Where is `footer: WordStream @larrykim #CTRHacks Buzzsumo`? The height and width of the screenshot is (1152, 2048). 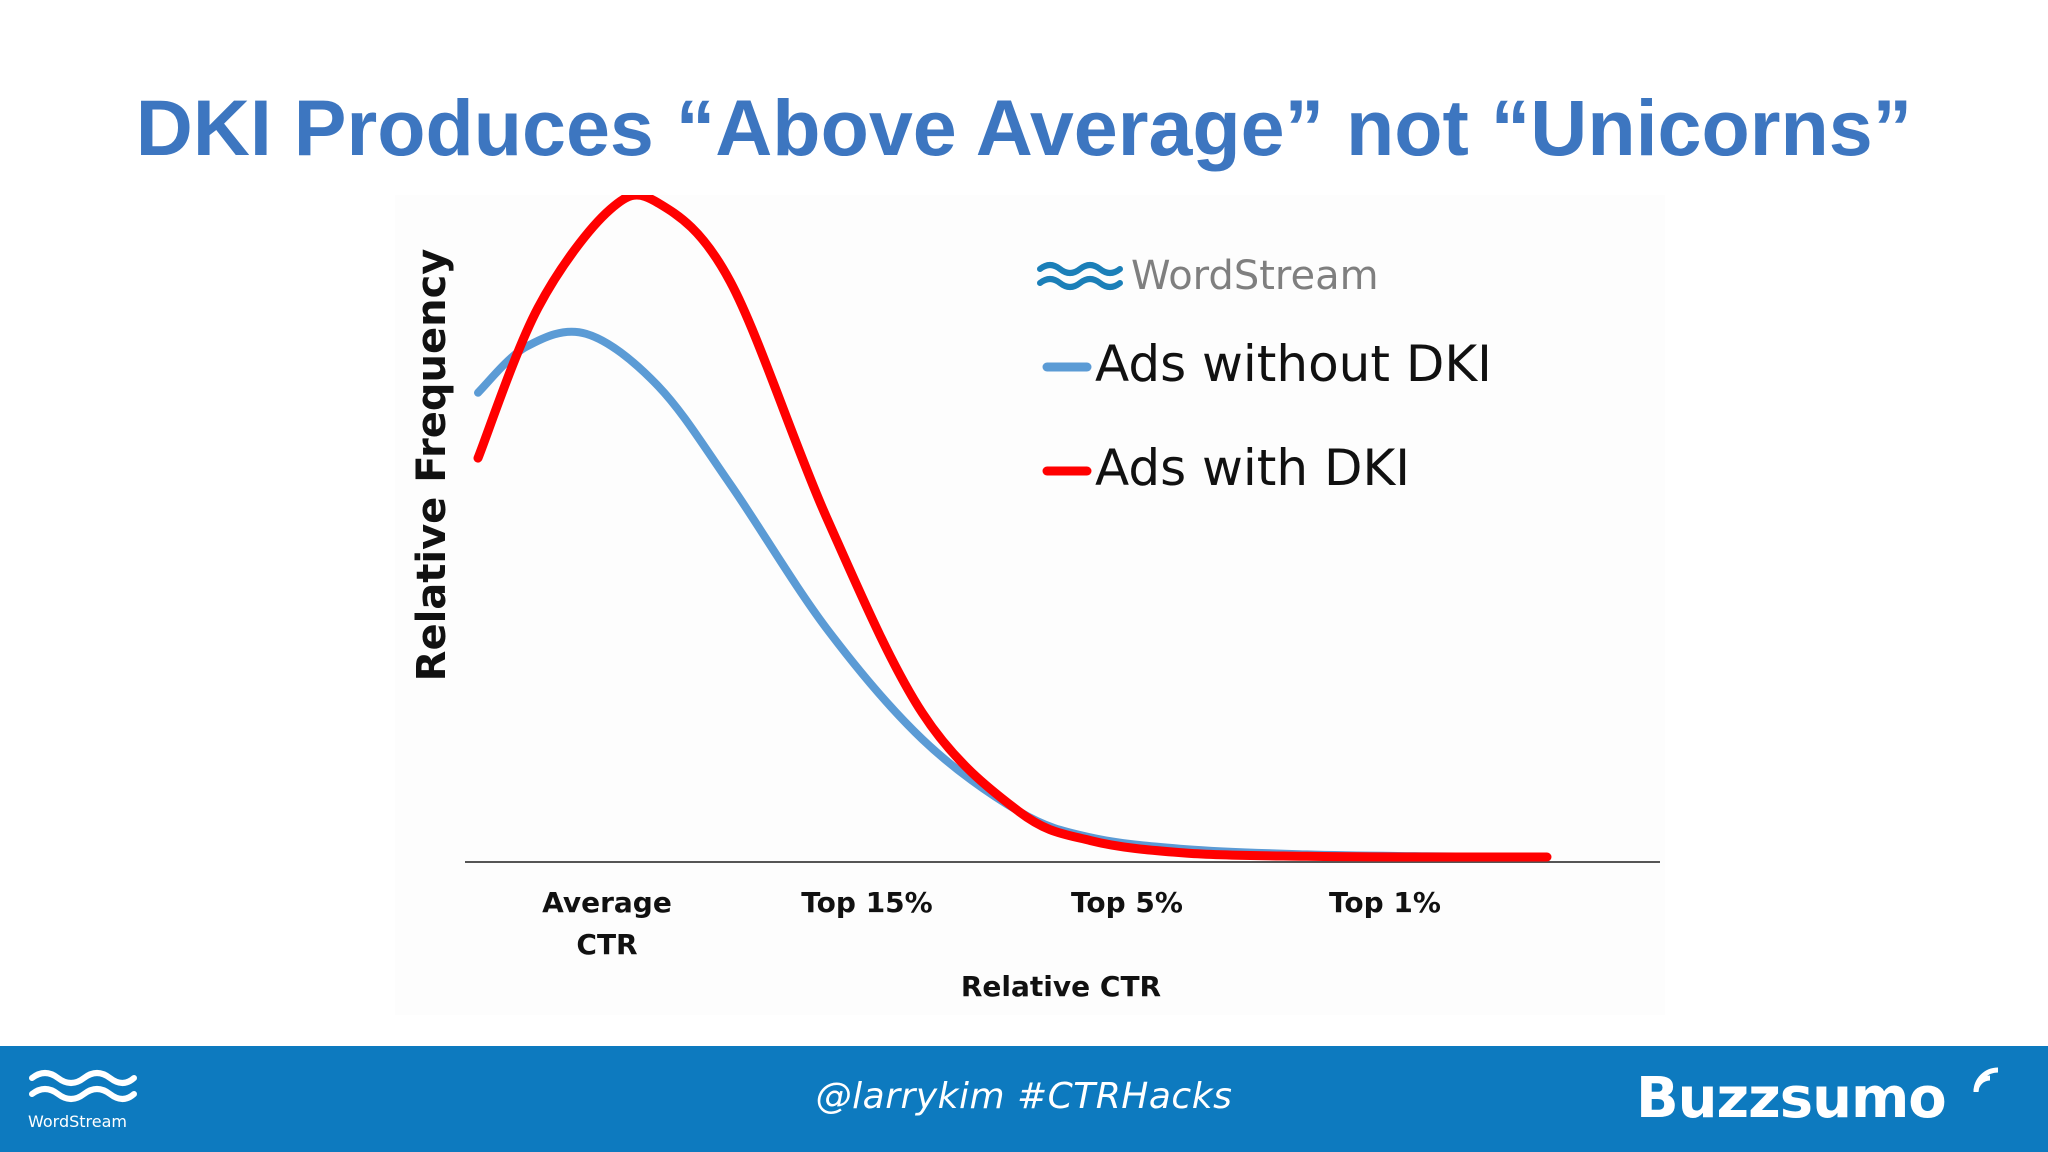 footer: WordStream @larrykim #CTRHacks Buzzsumo is located at coordinates (1024, 1099).